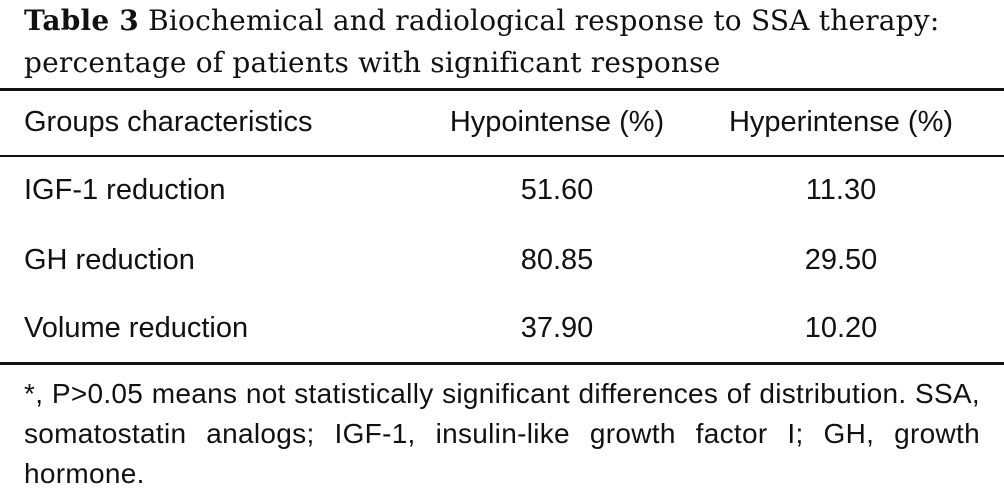  What do you see at coordinates (841, 328) in the screenshot?
I see `cell-hyperintense-volume: 10.20` at bounding box center [841, 328].